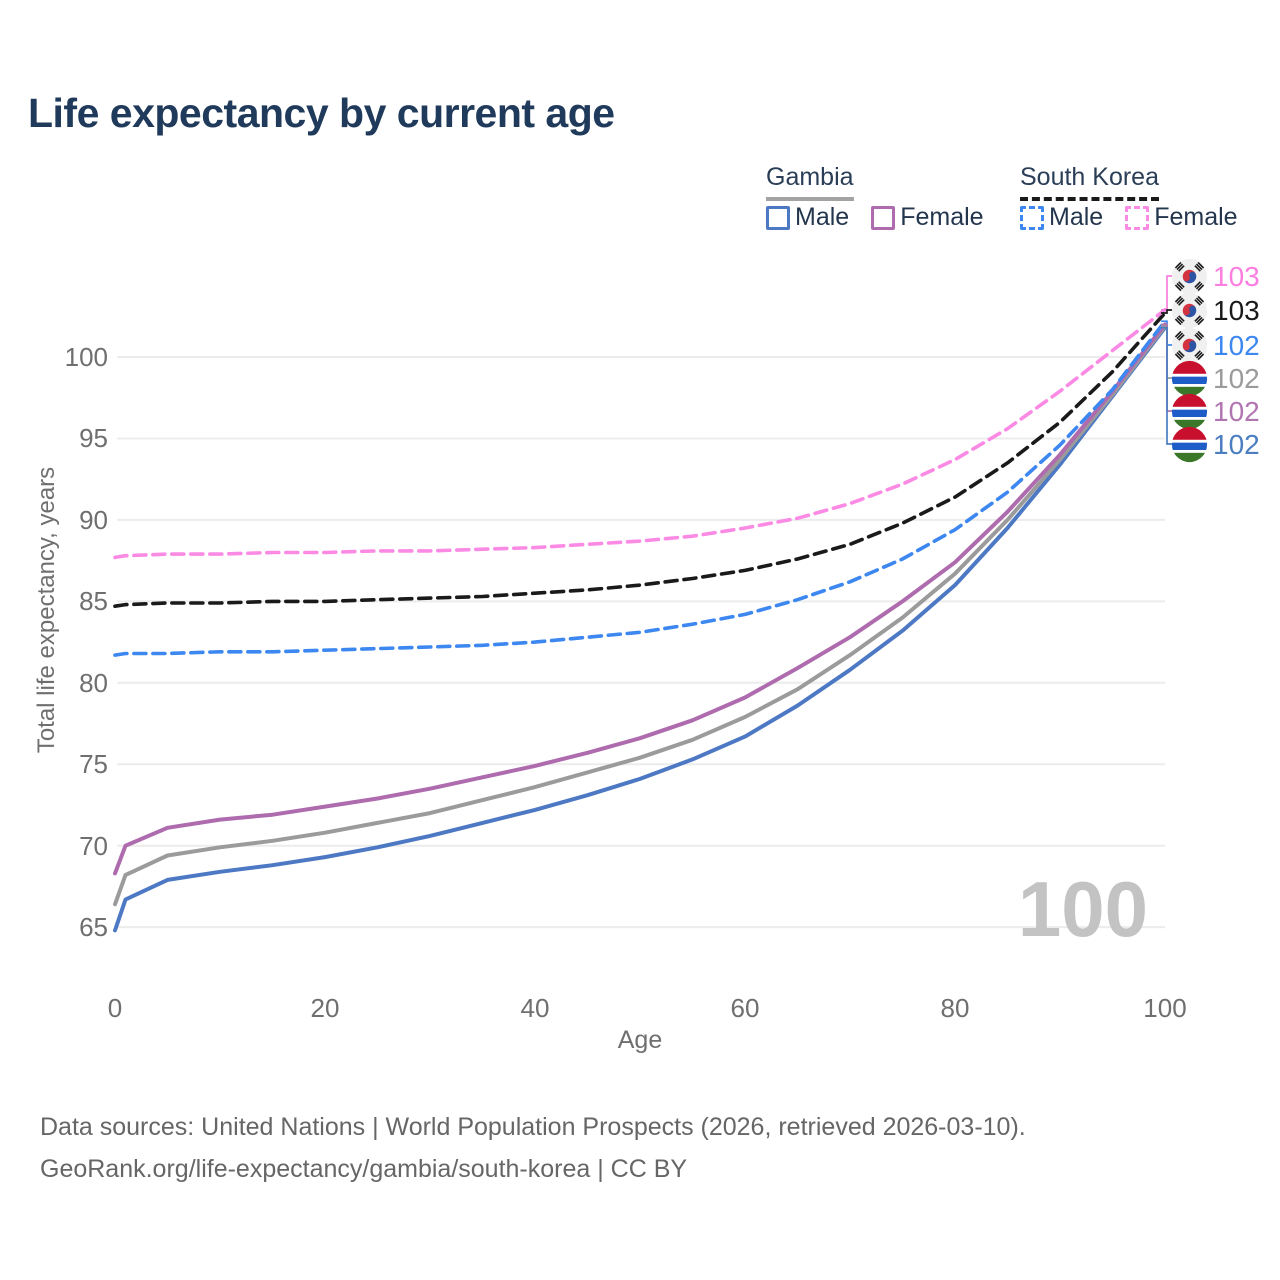 Image resolution: width=1280 pixels, height=1280 pixels. I want to click on legend-item-gambia-female: Female, so click(927, 217).